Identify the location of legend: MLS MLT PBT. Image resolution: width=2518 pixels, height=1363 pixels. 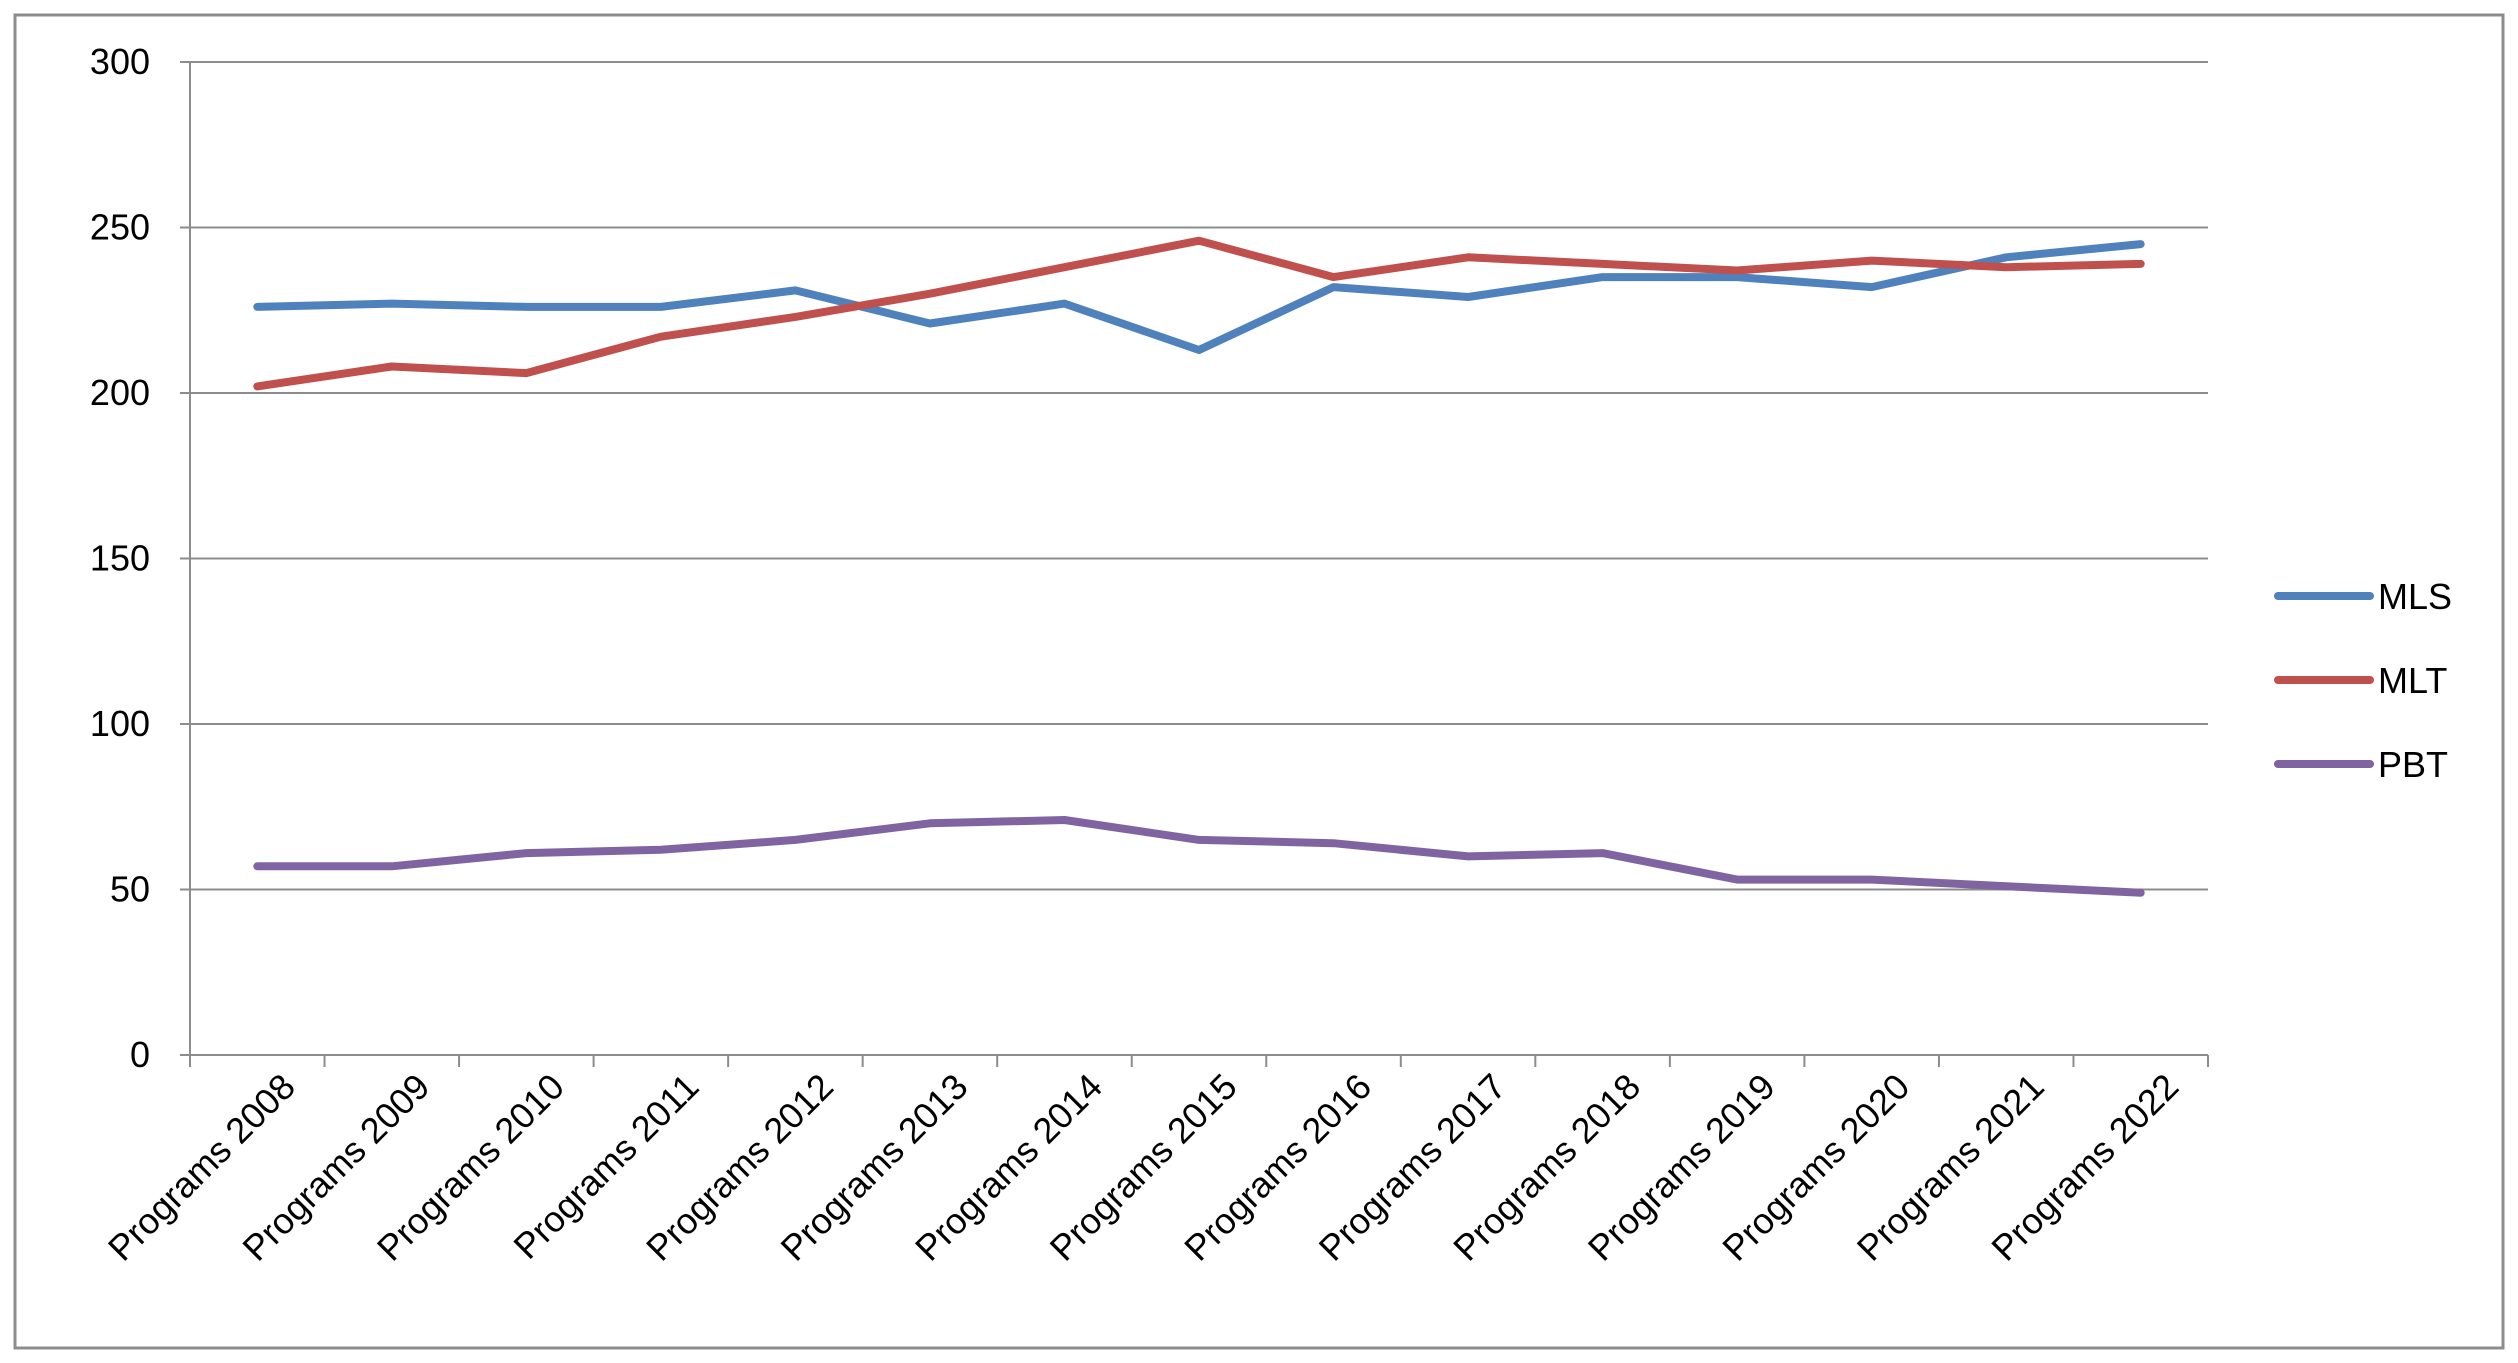
(2363, 680).